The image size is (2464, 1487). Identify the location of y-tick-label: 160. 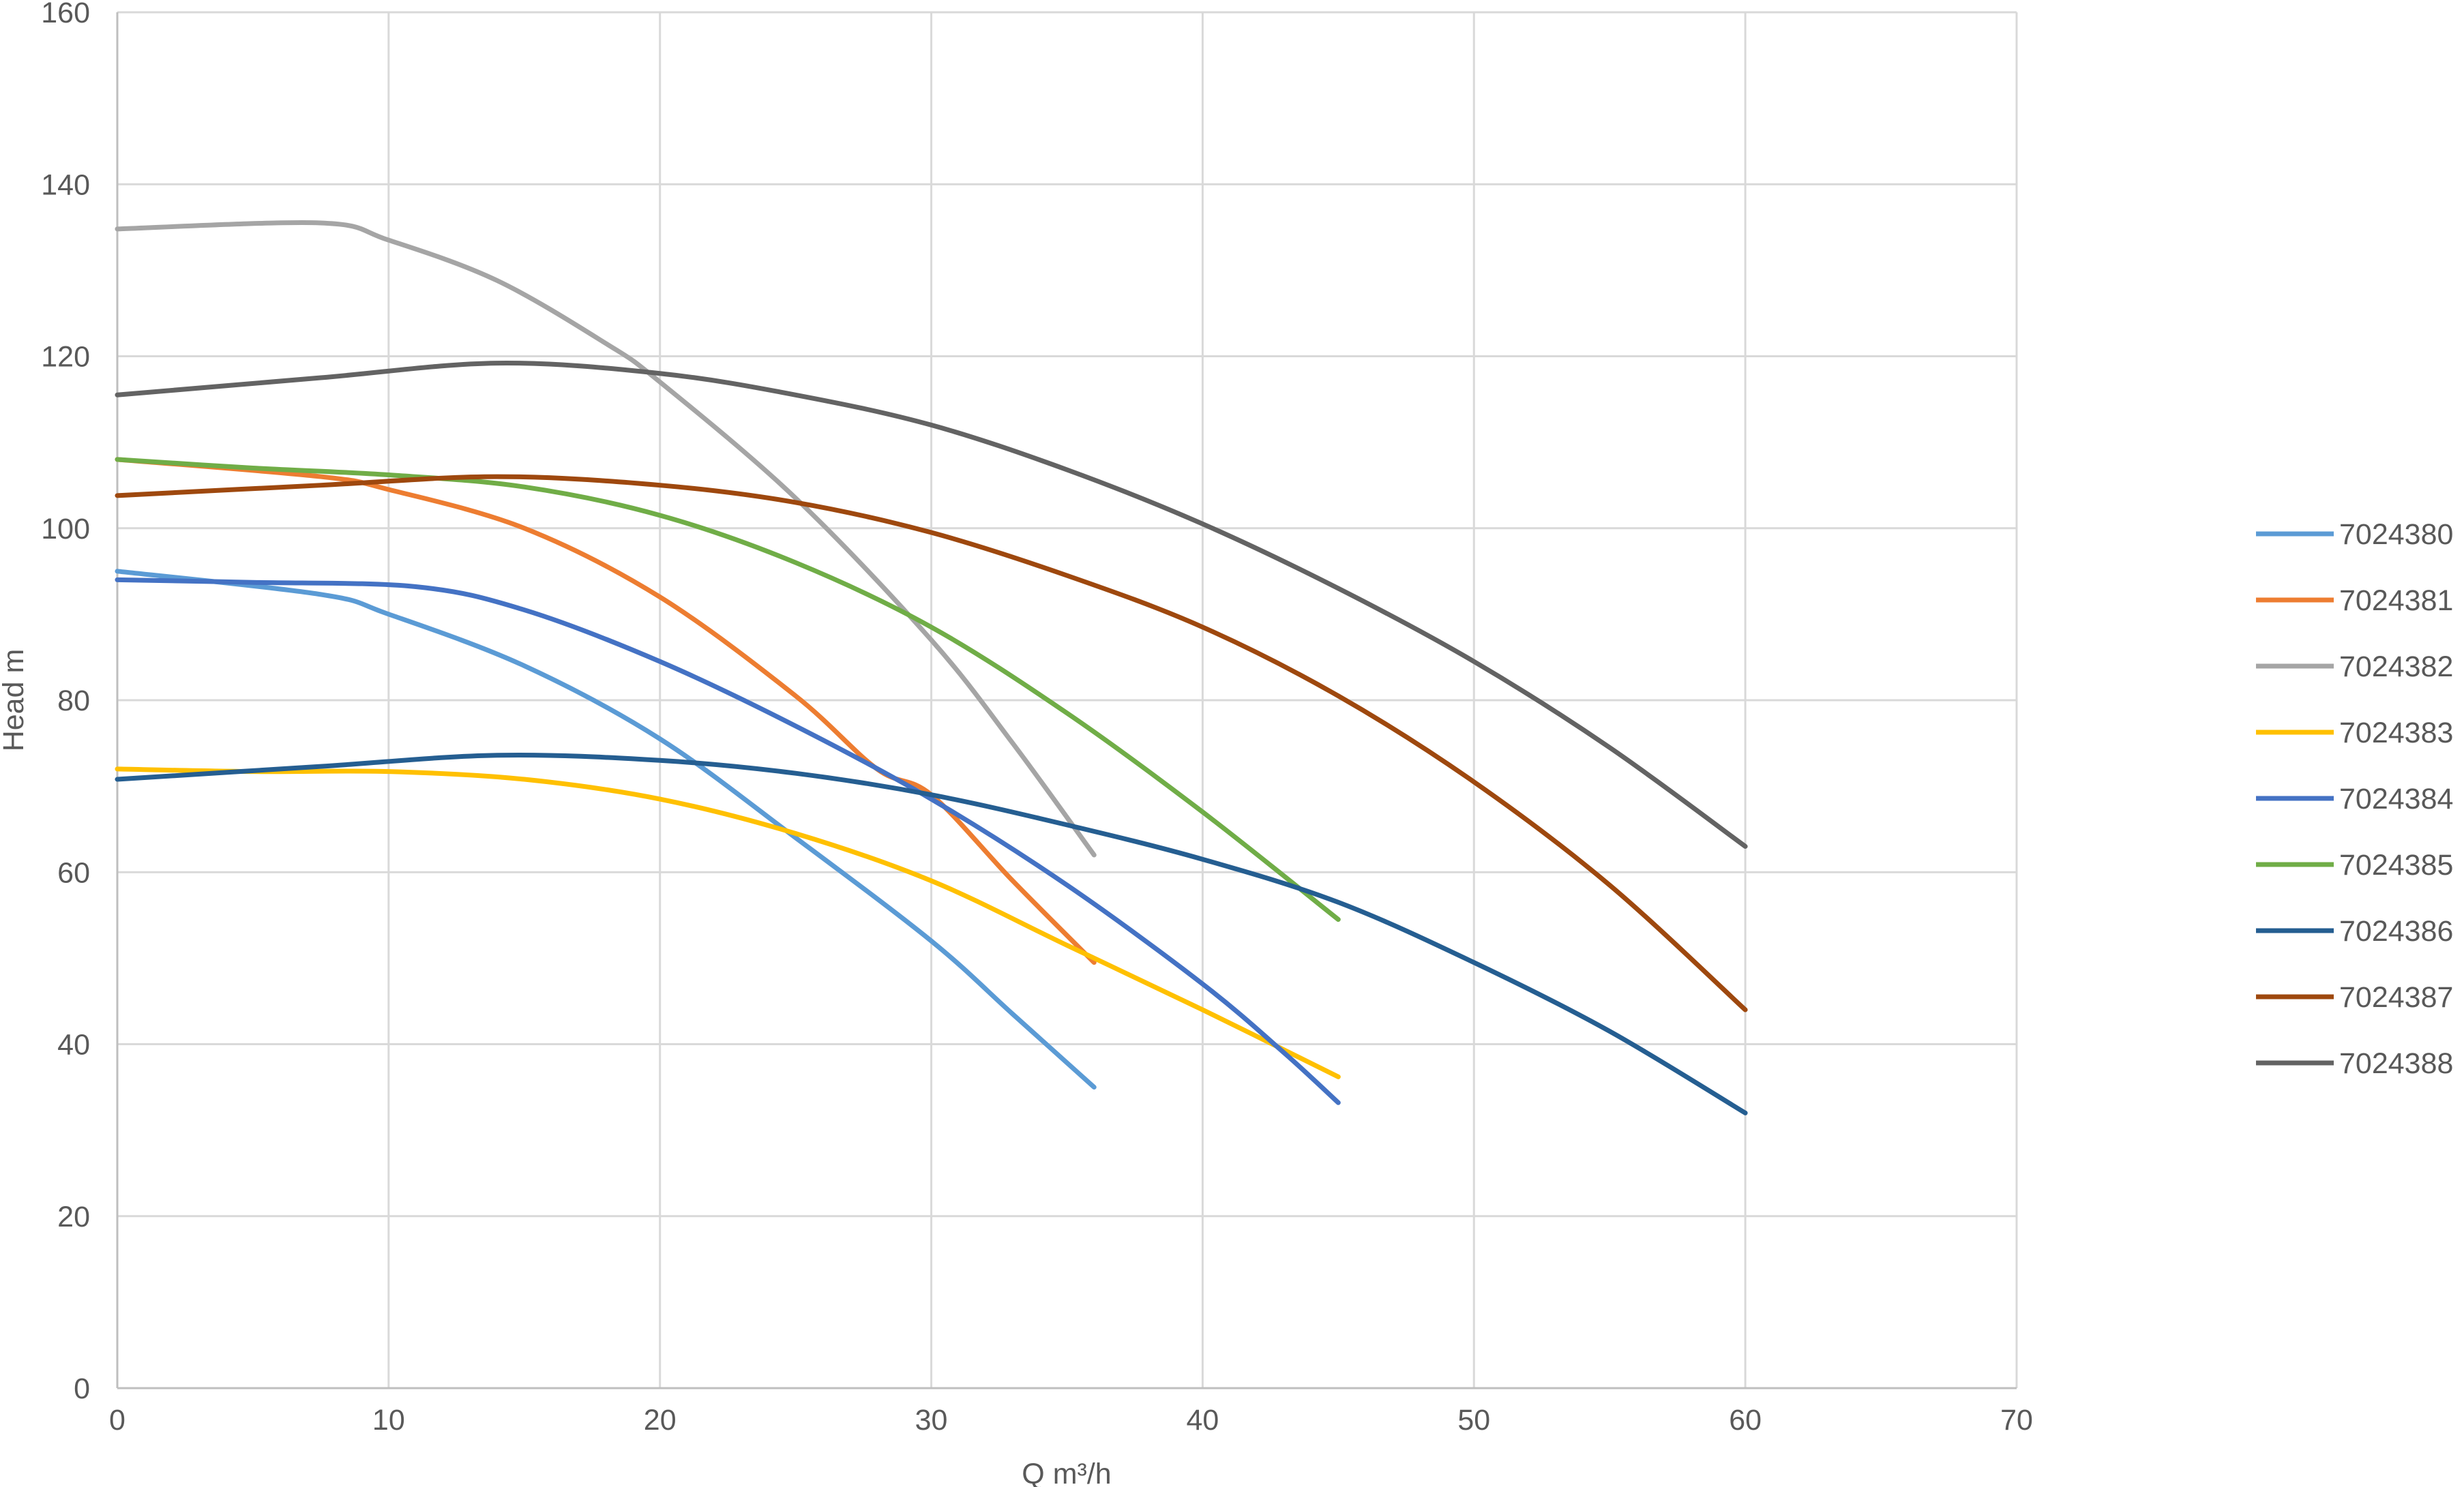
(66, 14).